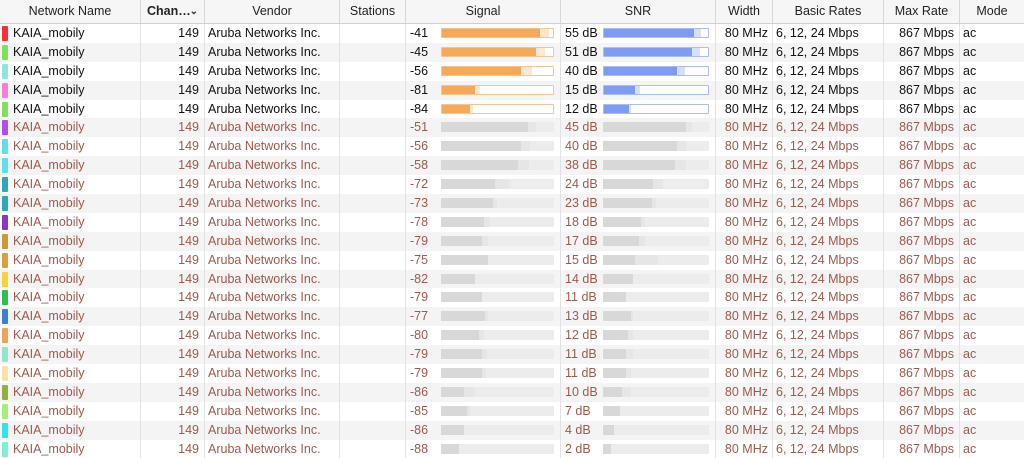  What do you see at coordinates (828, 11) in the screenshot?
I see `column-header-basic-rates: Basic Rates` at bounding box center [828, 11].